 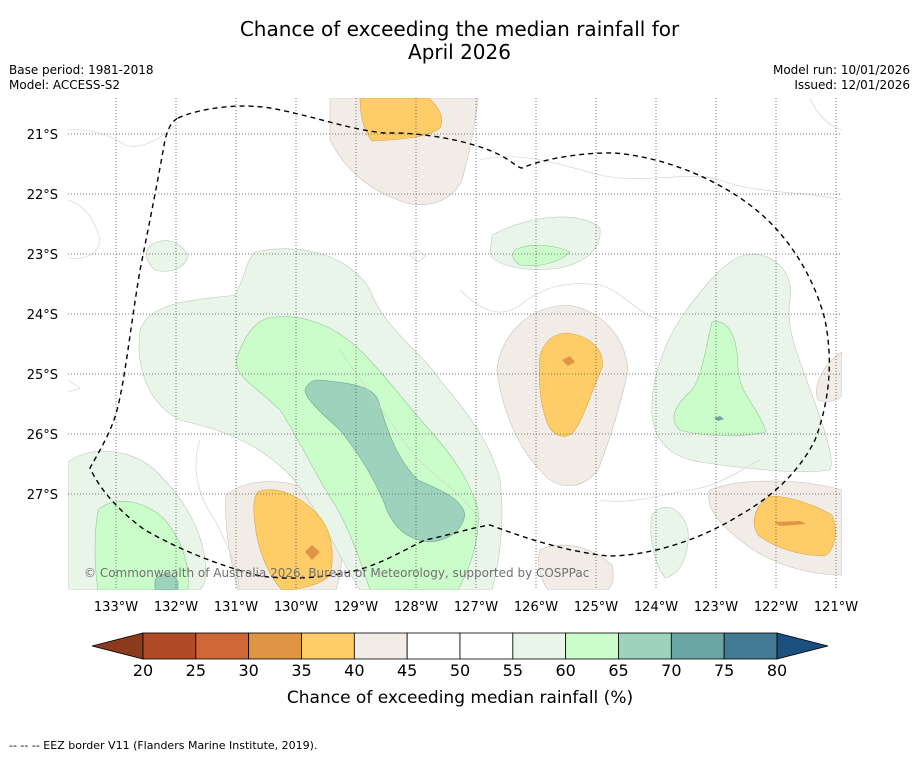 I want to click on colorbar-tick-label: 50, so click(x=460, y=670).